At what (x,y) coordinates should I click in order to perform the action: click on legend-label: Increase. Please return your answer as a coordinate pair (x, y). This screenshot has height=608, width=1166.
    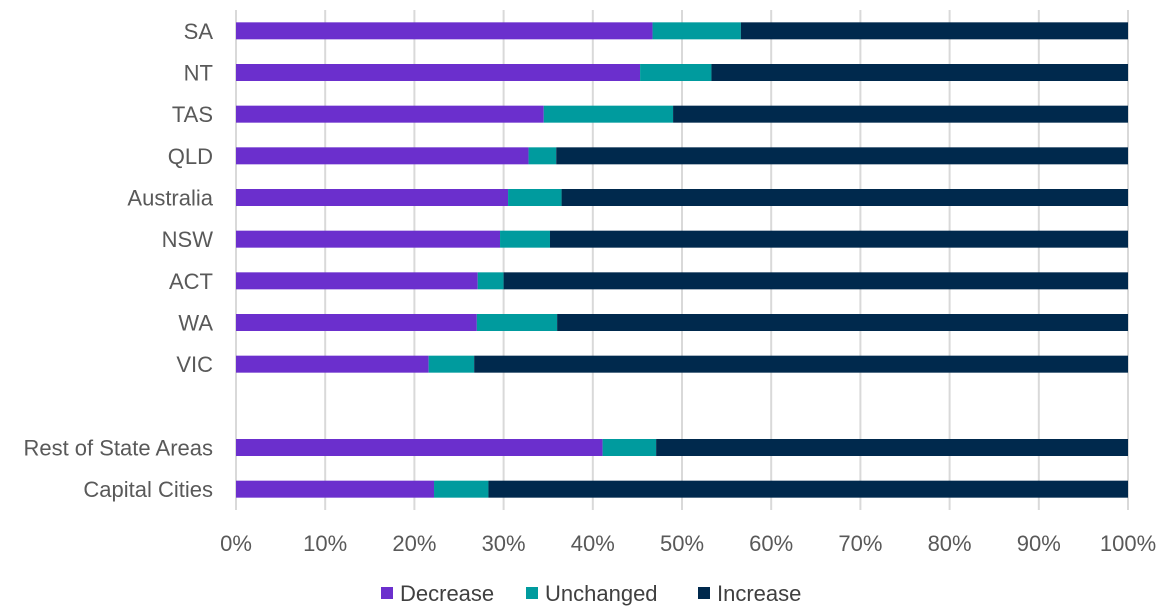
    Looking at the image, I should click on (759, 593).